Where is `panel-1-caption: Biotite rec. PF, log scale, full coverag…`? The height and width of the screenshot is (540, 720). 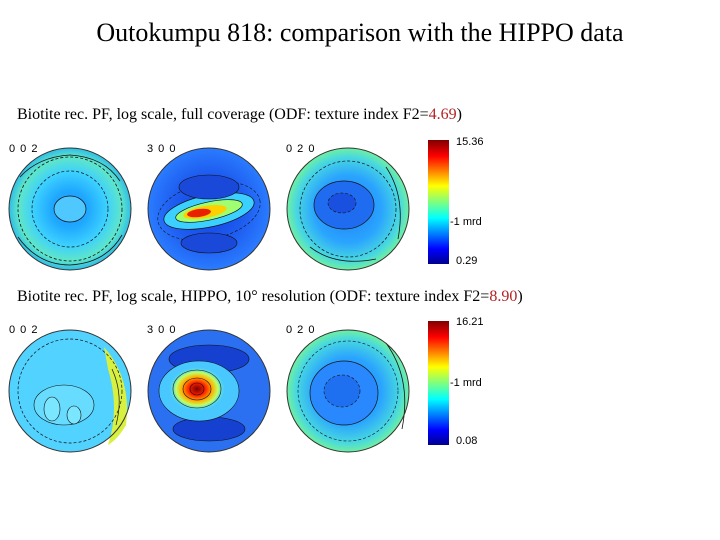 panel-1-caption: Biotite rec. PF, log scale, full coverag… is located at coordinates (239, 114).